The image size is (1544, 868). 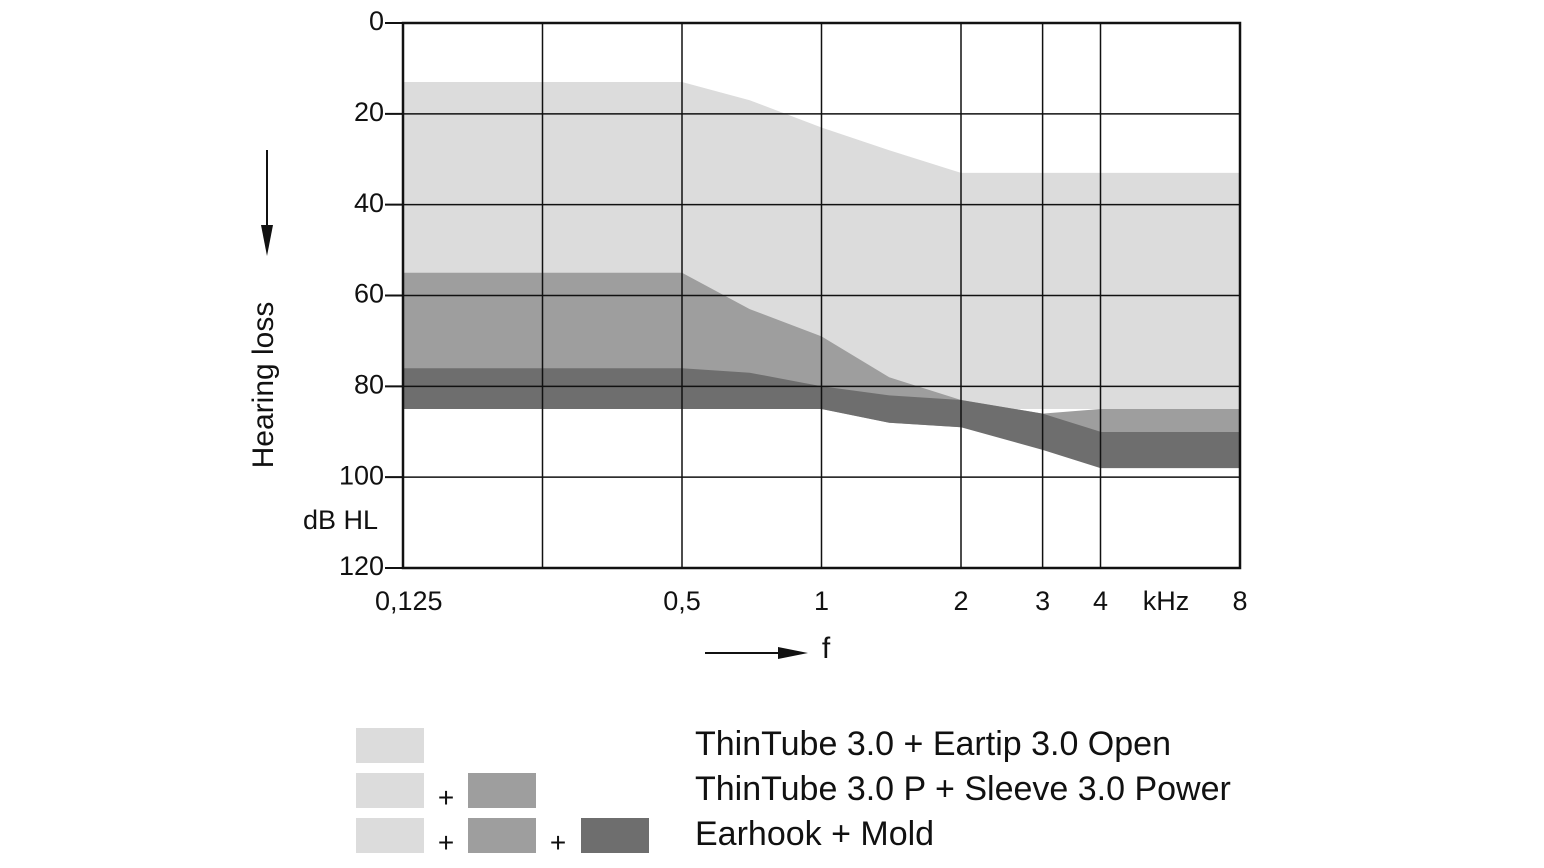 What do you see at coordinates (263, 385) in the screenshot?
I see `y-axis-label: Hearing loss` at bounding box center [263, 385].